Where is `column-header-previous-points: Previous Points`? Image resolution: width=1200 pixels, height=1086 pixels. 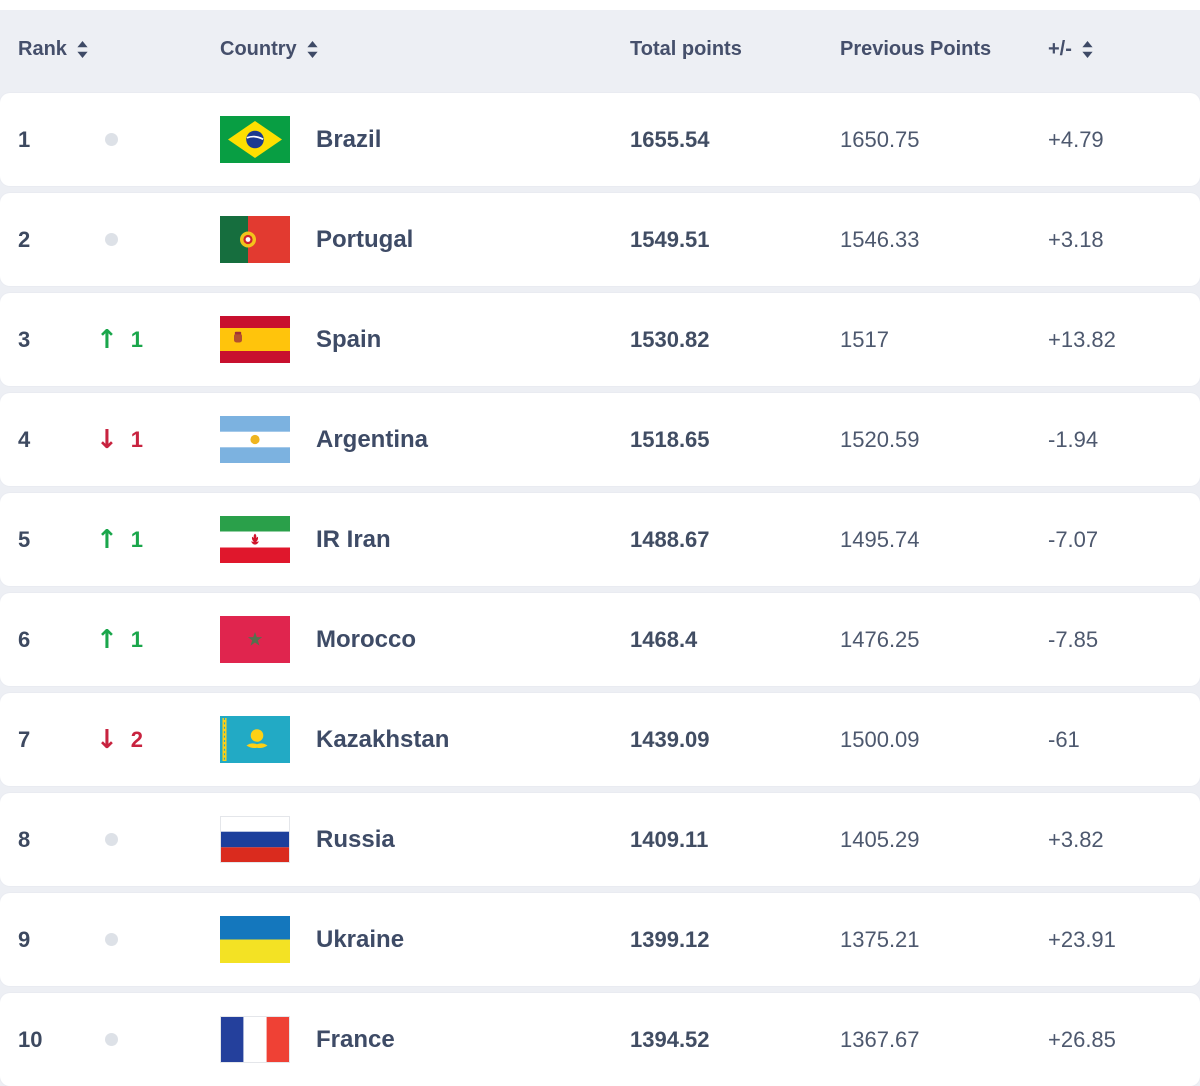
column-header-previous-points: Previous Points is located at coordinates (944, 49).